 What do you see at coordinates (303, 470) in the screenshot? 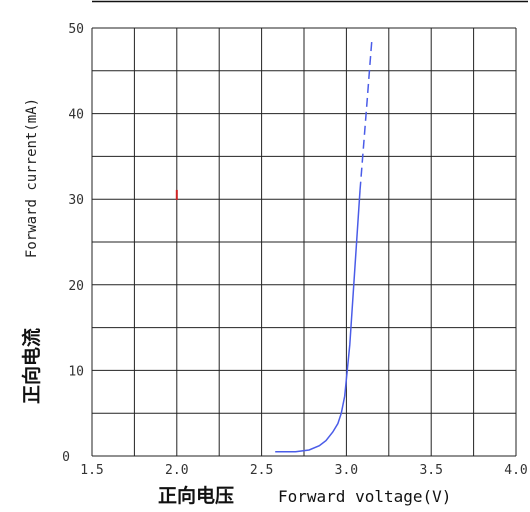
I see `x-tick-labels: 1.5 2.0 2.5 3.0 3.5 4.0` at bounding box center [303, 470].